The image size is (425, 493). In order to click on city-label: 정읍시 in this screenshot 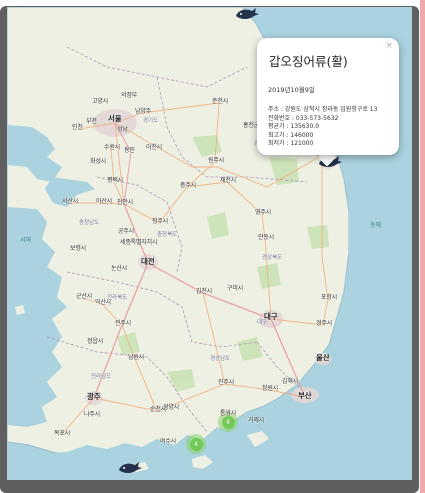, I will do `click(95, 341)`.